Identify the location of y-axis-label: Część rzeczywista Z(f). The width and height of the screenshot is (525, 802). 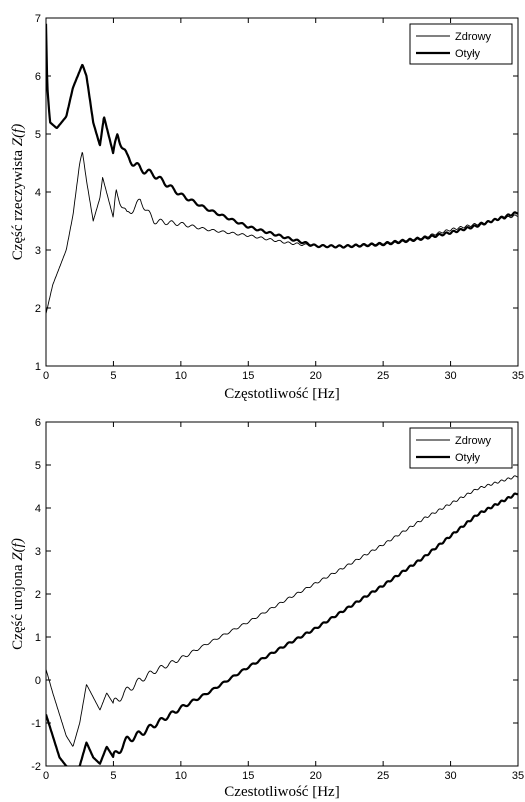
(18, 192).